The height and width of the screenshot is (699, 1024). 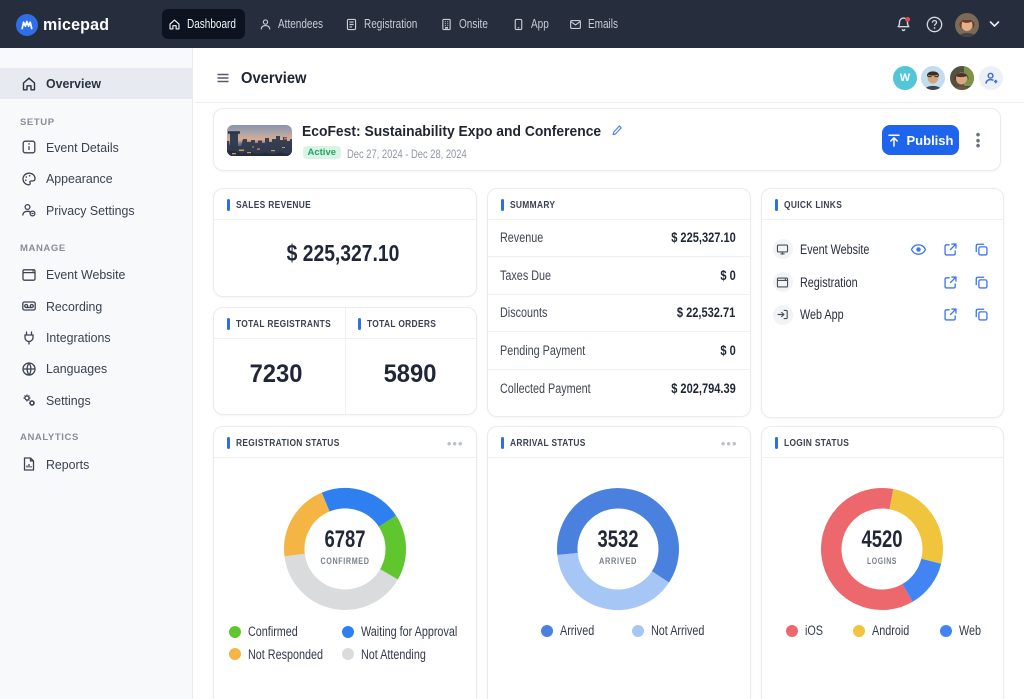 I want to click on svg-text: 4520, so click(x=882, y=539).